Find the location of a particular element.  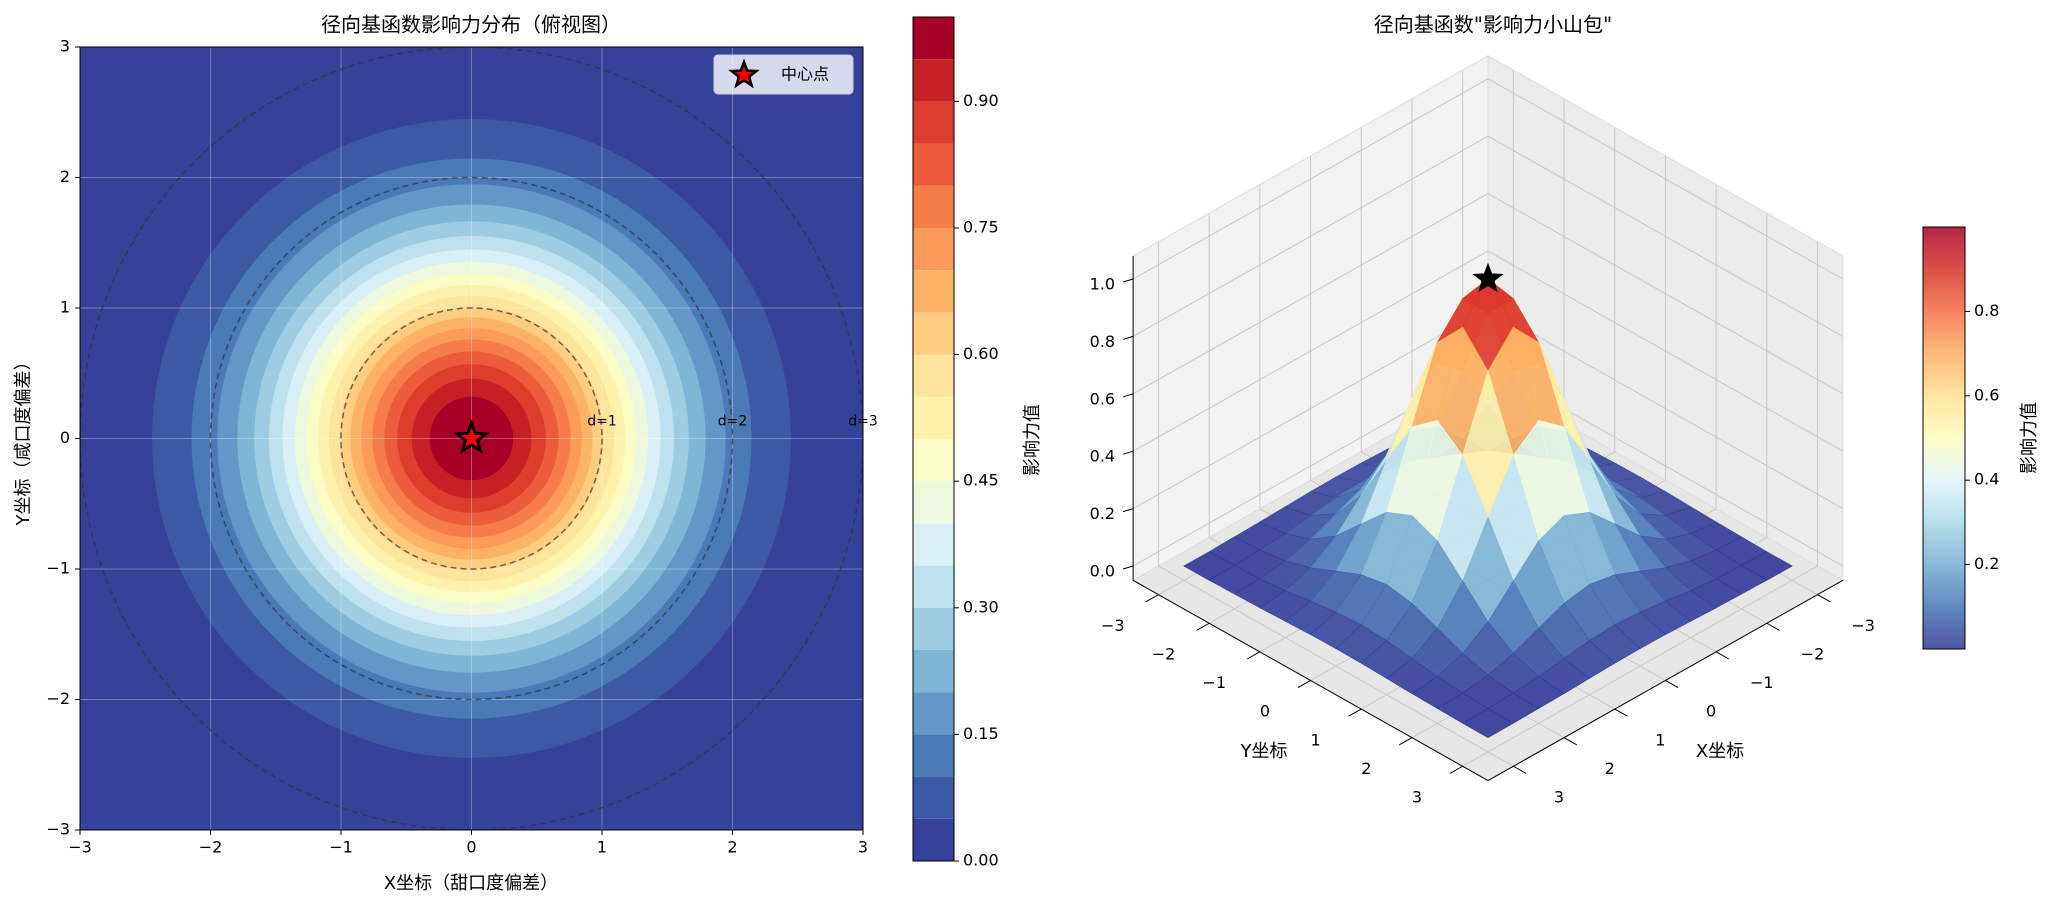

x-axis-label: X坐标 is located at coordinates (1720, 751).